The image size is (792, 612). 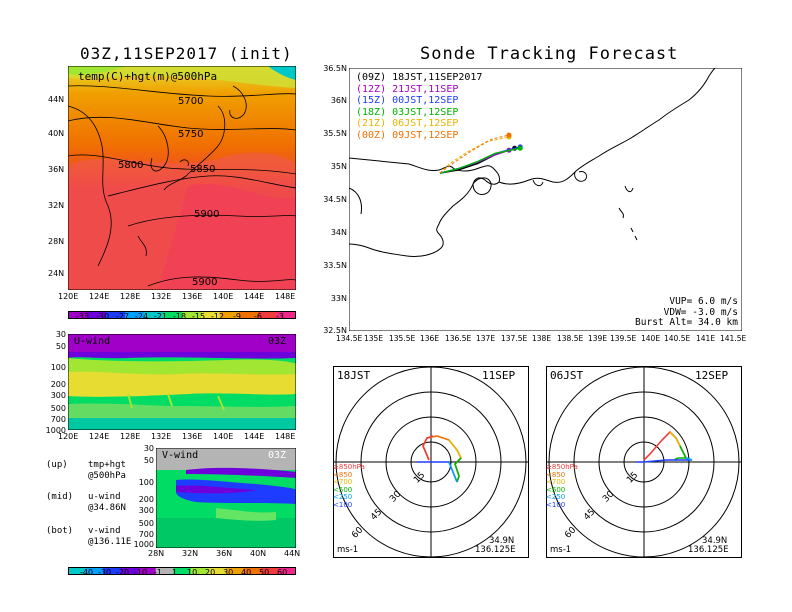 I want to click on lon-tick: 139E, so click(x=598, y=338).